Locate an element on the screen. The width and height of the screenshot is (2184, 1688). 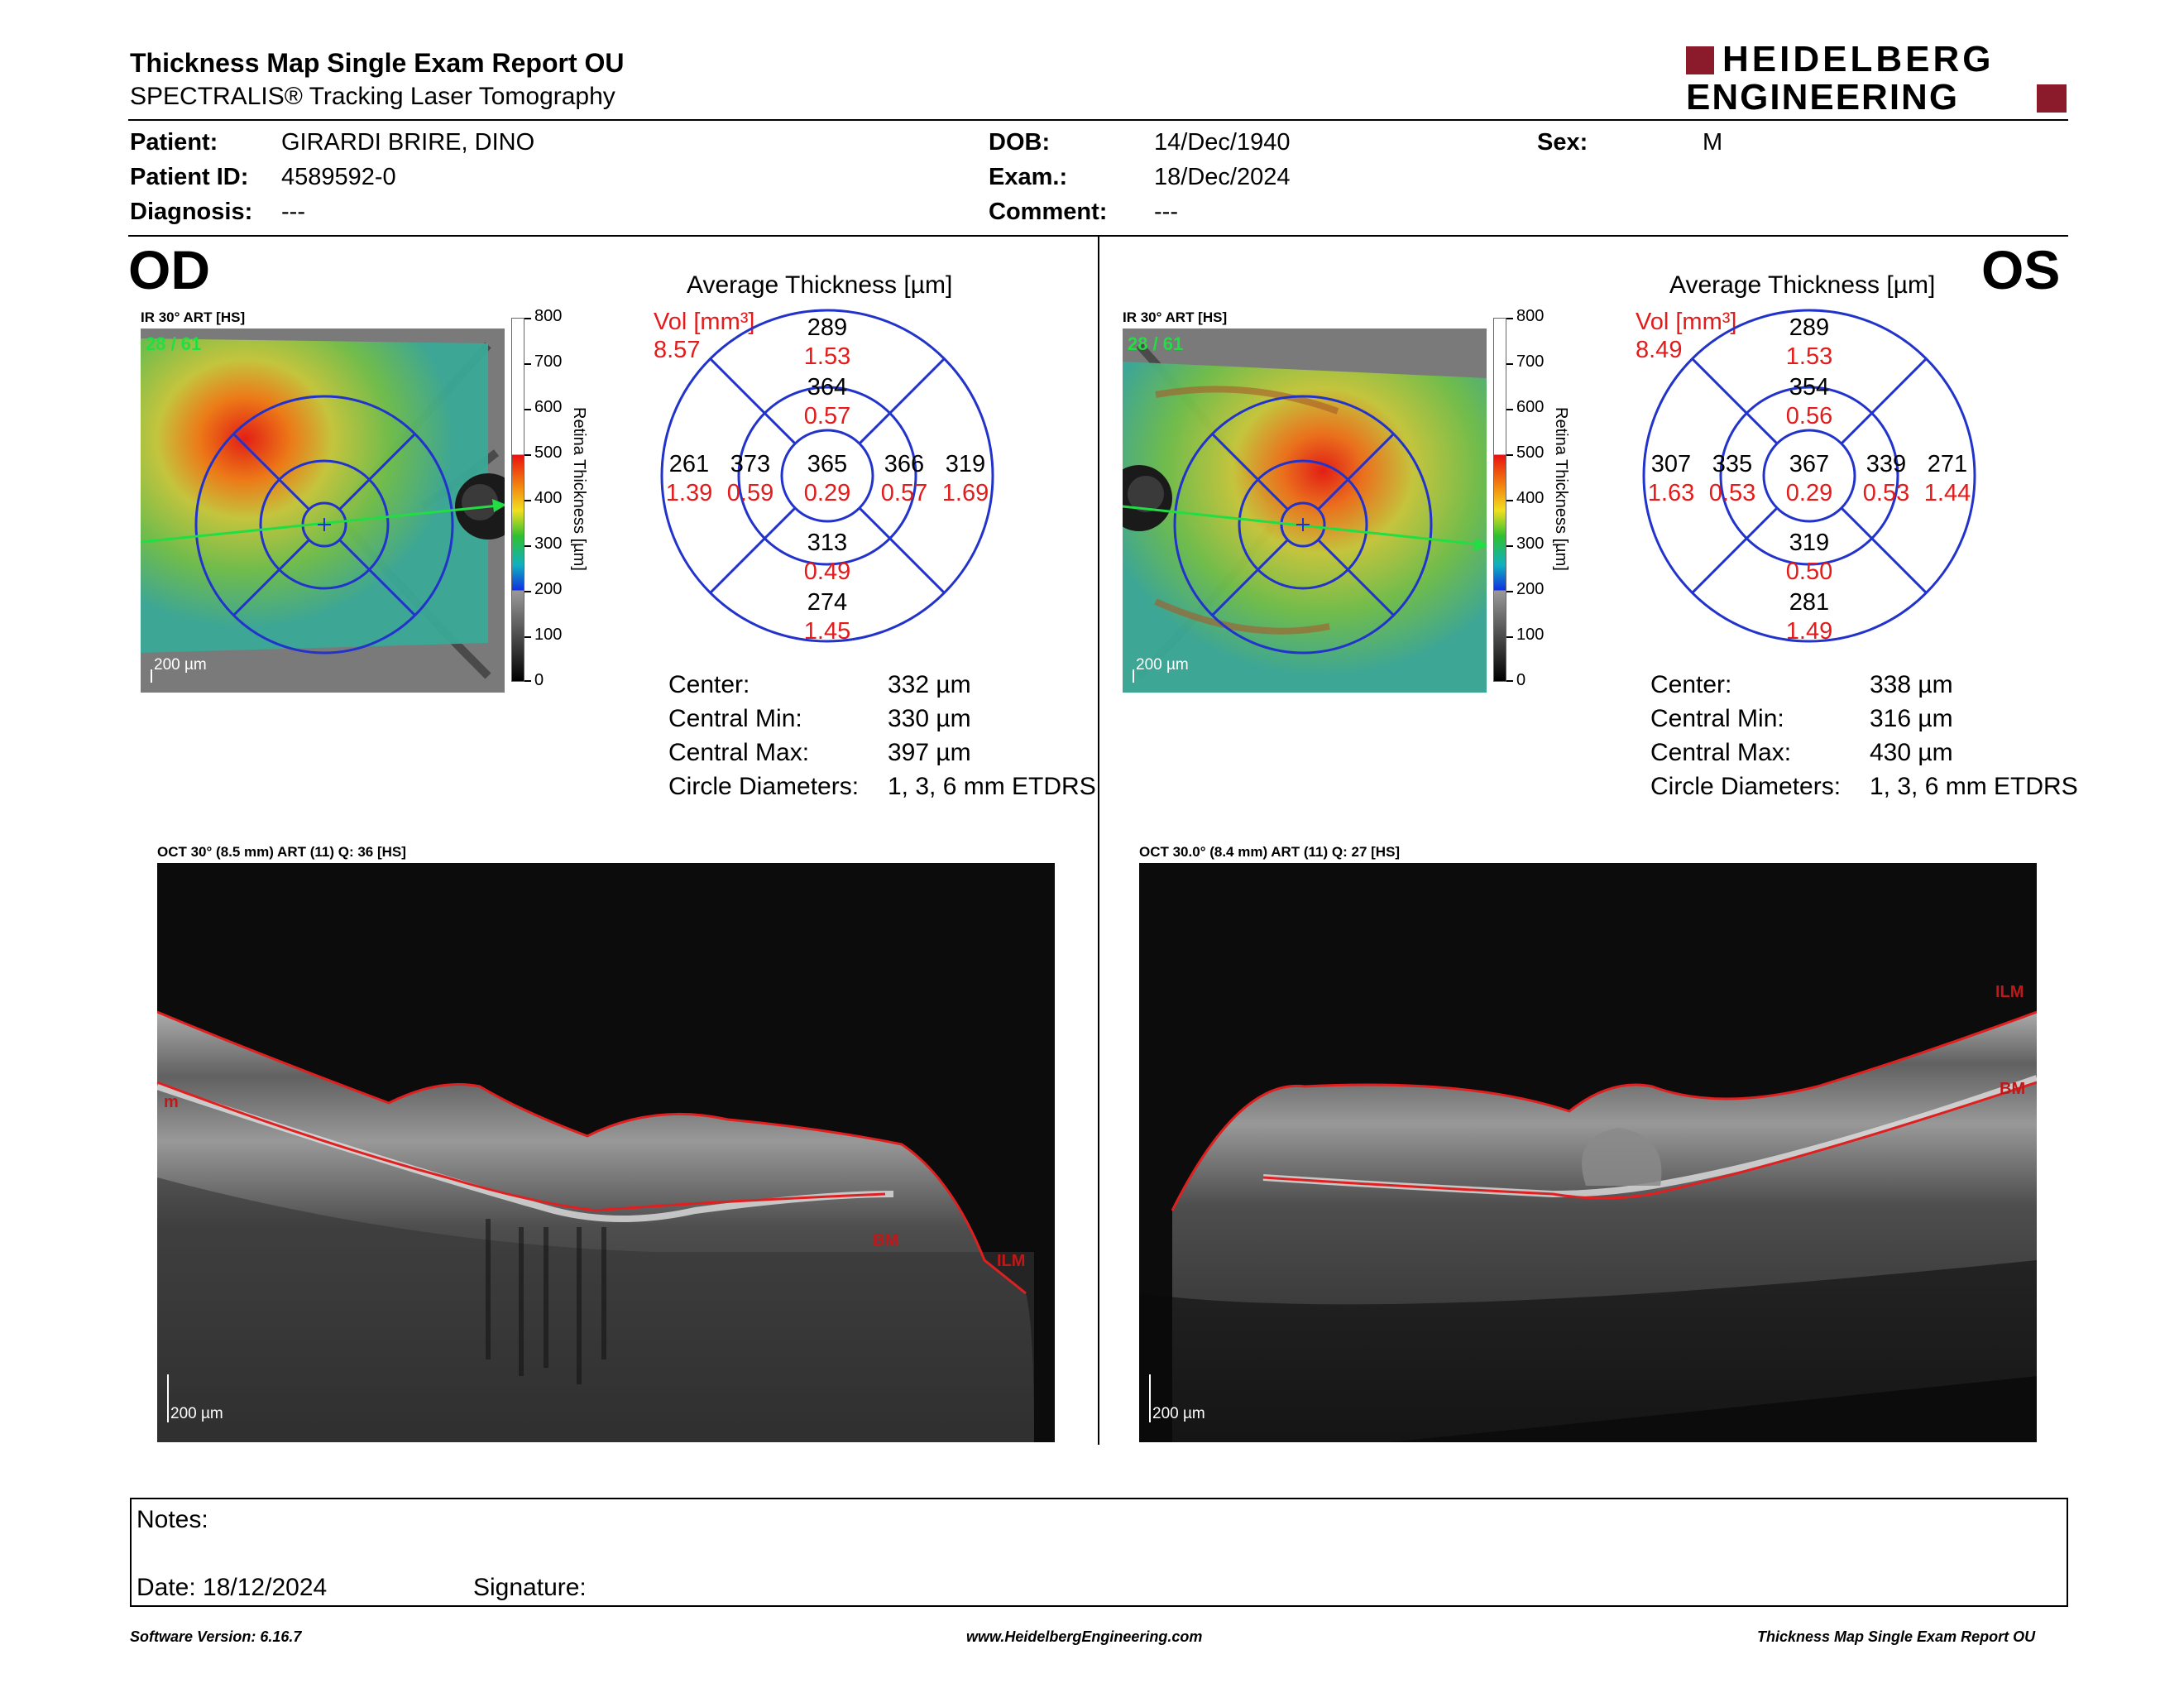
os-stat-max-value: 430 µm is located at coordinates (1911, 752).